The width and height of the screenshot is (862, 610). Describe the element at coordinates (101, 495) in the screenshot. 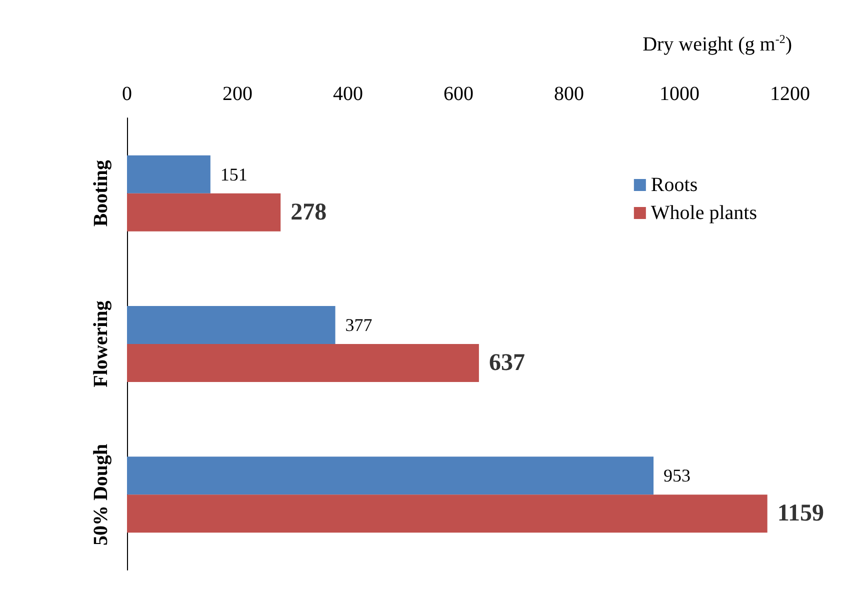

I see `y-tick-label: 50% Dough` at that location.